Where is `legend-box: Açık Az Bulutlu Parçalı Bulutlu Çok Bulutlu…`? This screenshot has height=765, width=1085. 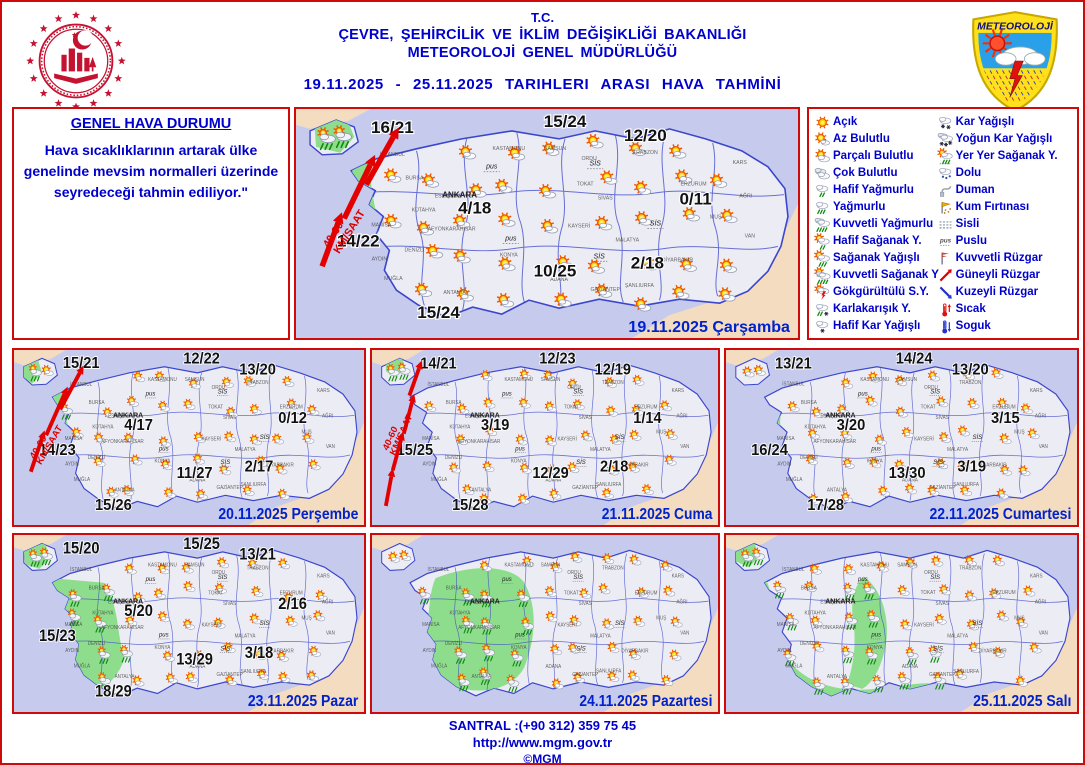
legend-box: Açık Az Bulutlu Parçalı Bulutlu Çok Bulutlu… is located at coordinates (943, 223).